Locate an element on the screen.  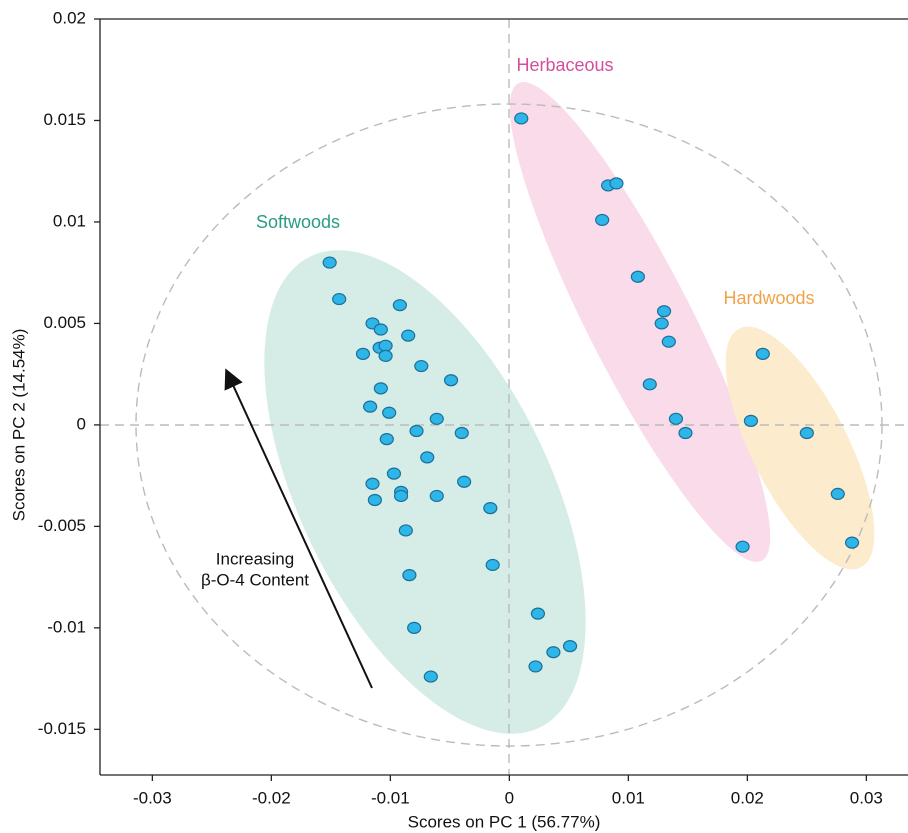
y-tick-label: 0.015 is located at coordinates (64, 119).